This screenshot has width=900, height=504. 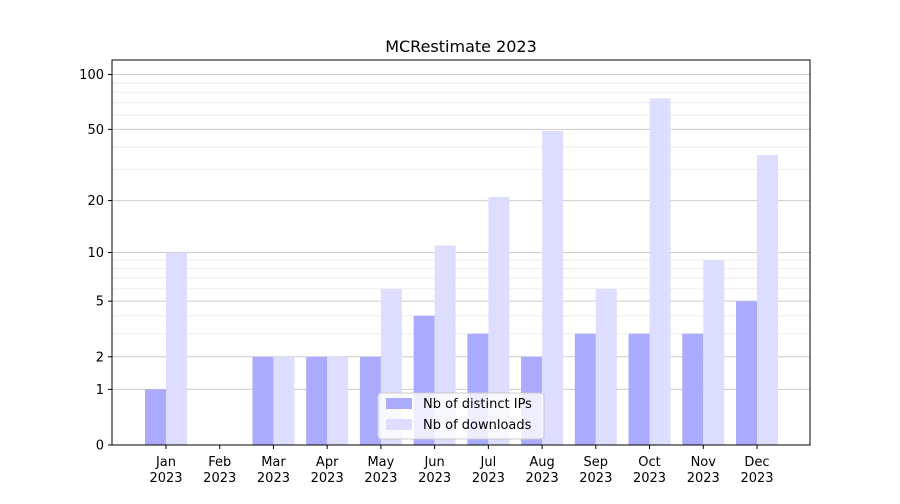 What do you see at coordinates (91, 75) in the screenshot?
I see `y-tick-label: 100` at bounding box center [91, 75].